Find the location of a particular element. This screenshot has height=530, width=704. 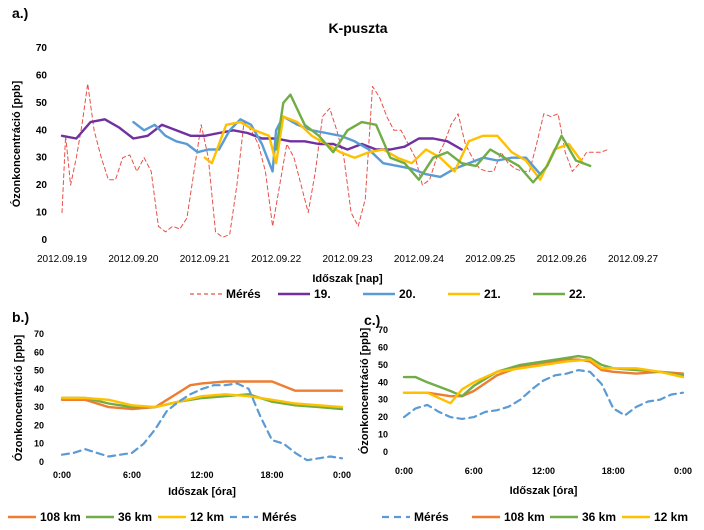

x-tick-label: 2012.09.20 is located at coordinates (133, 259).